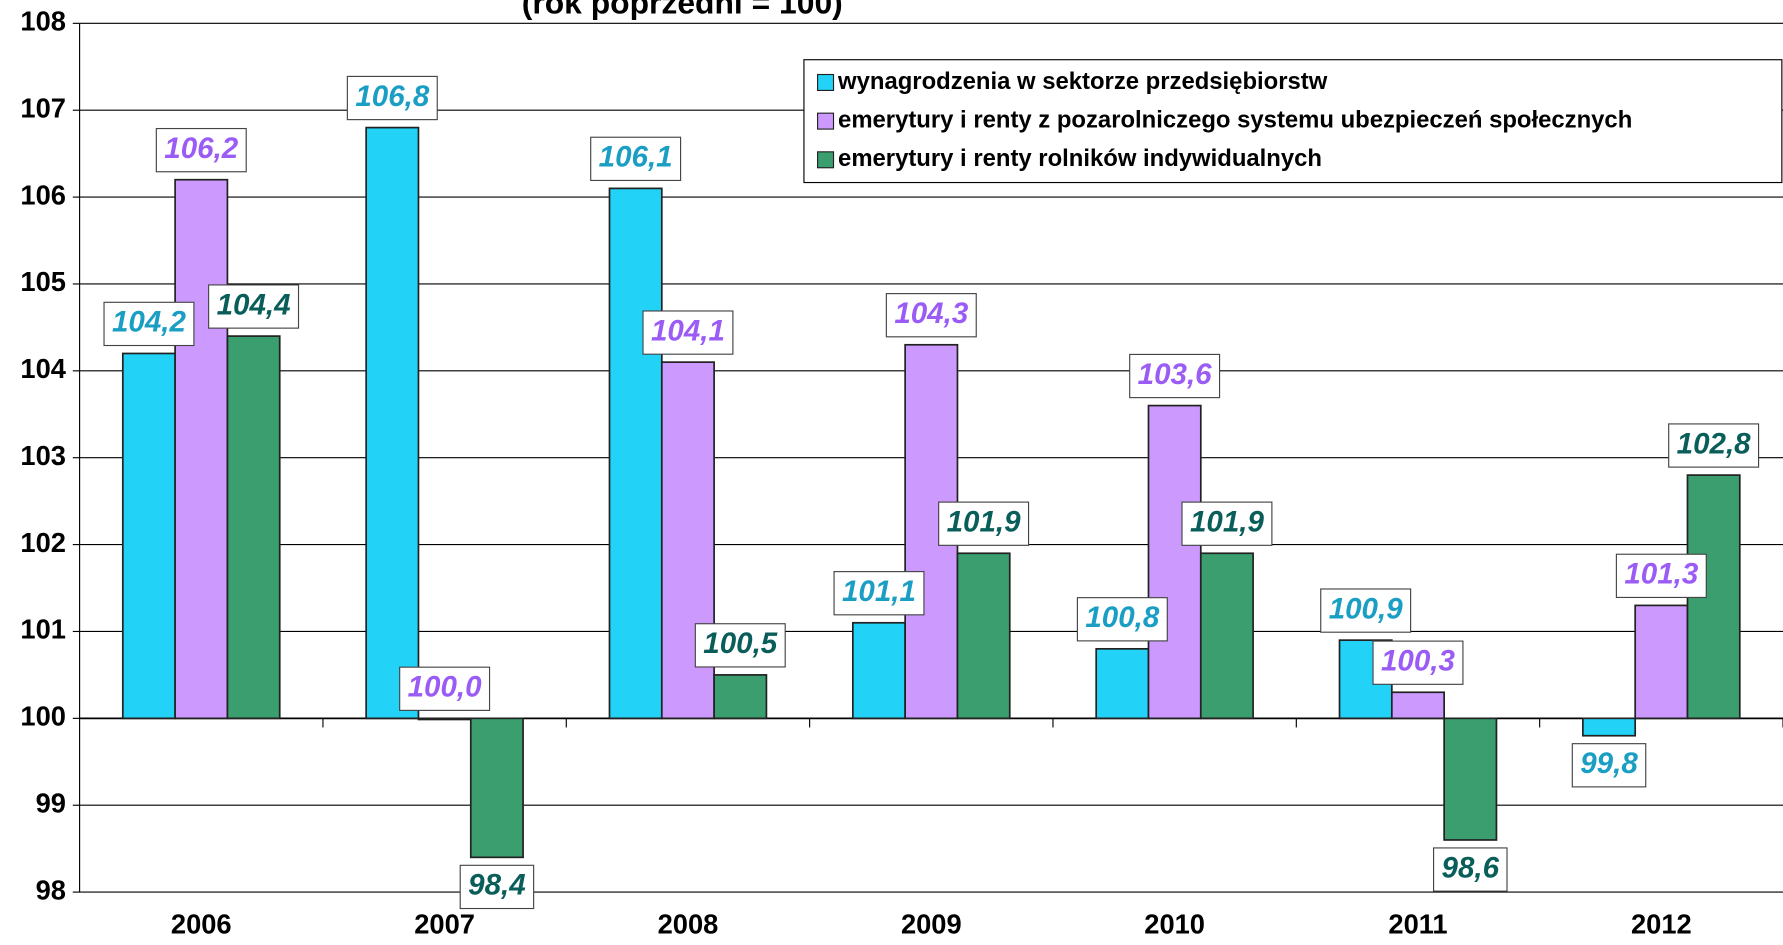 The height and width of the screenshot is (945, 1783). I want to click on value-label: 98,4, so click(497, 887).